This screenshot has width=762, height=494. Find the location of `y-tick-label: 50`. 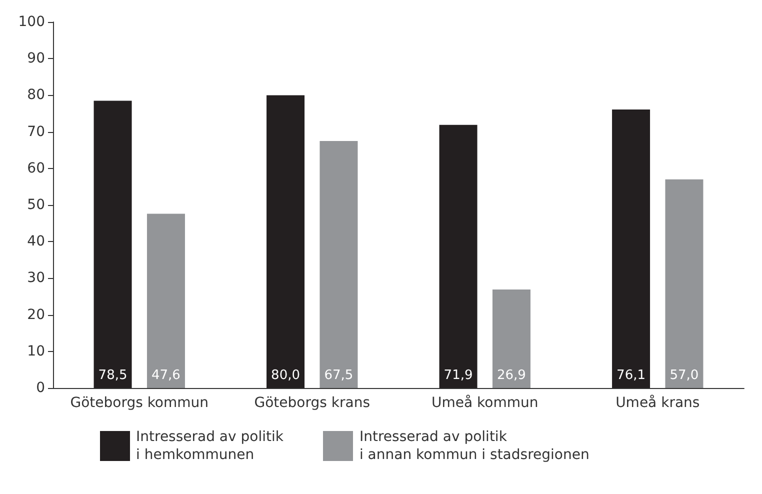

y-tick-label: 50 is located at coordinates (36, 205).